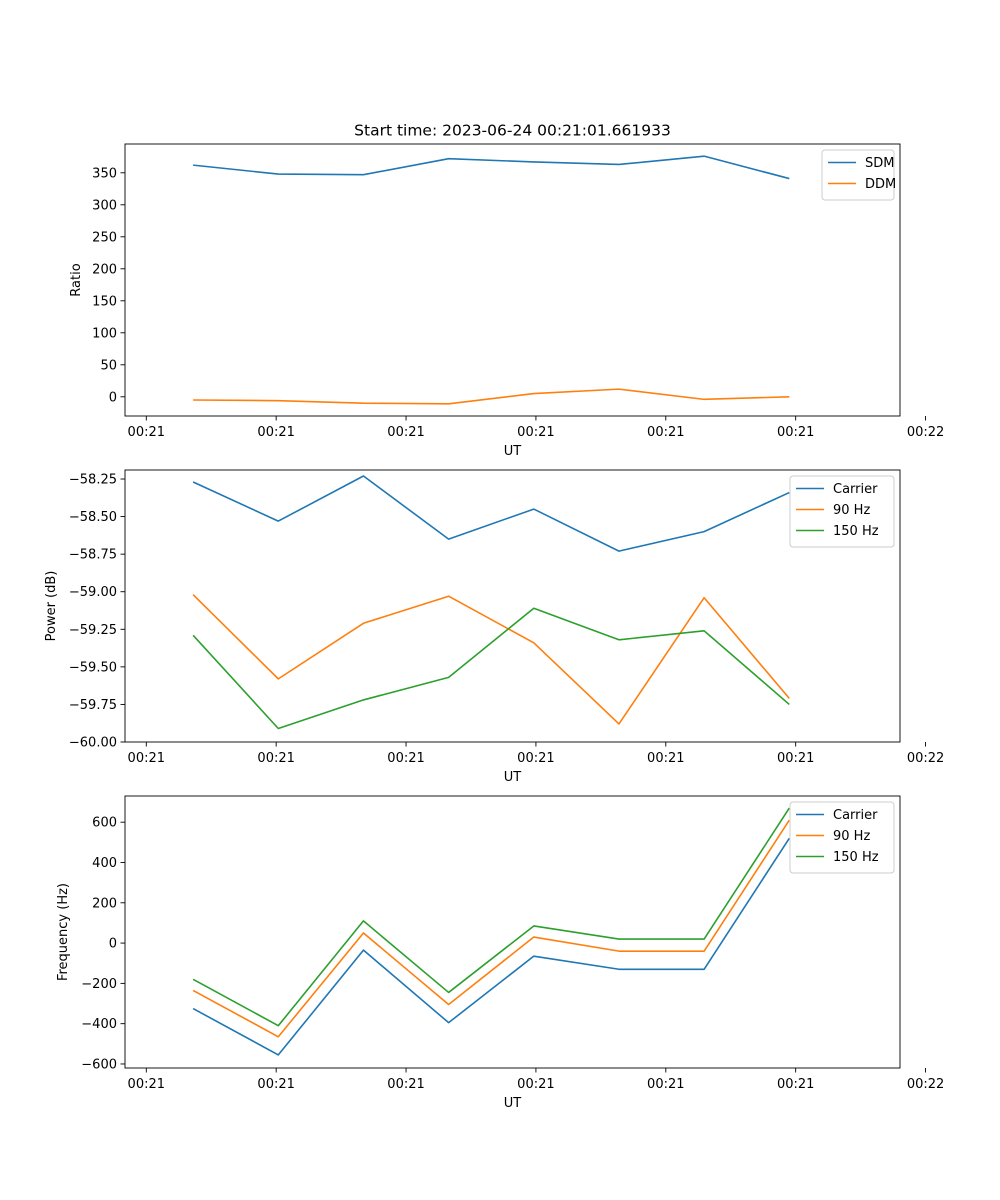  I want to click on y-tick-label: −58.50, so click(93, 517).